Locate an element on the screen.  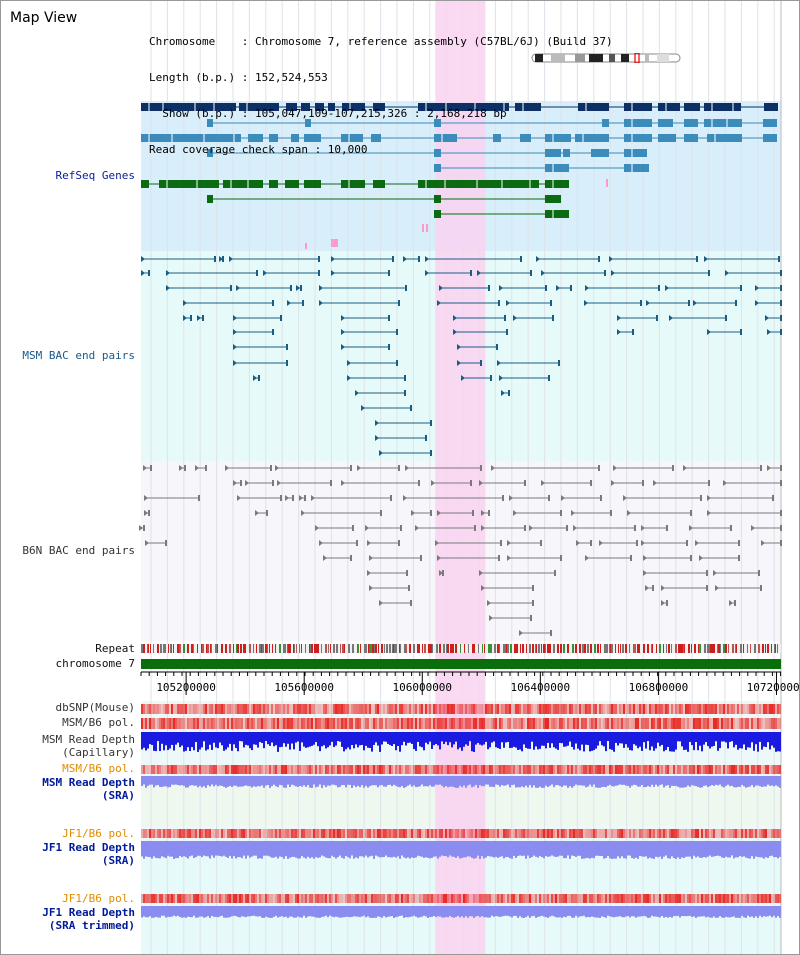
msm-bac-end-pairs-track-label: MSM BAC end pairs is located at coordinates (78, 355).